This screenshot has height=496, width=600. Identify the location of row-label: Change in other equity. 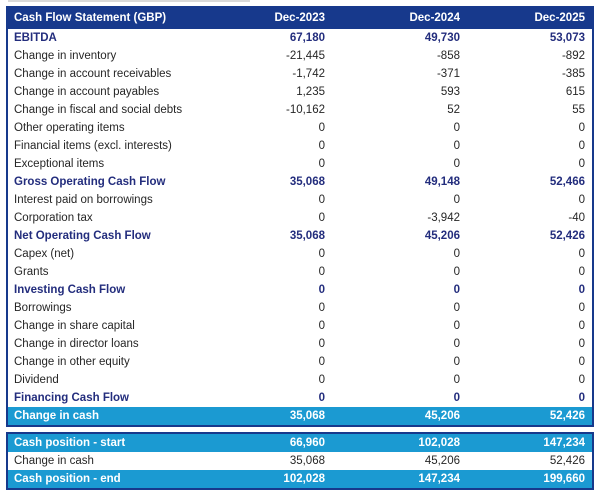
(102, 362).